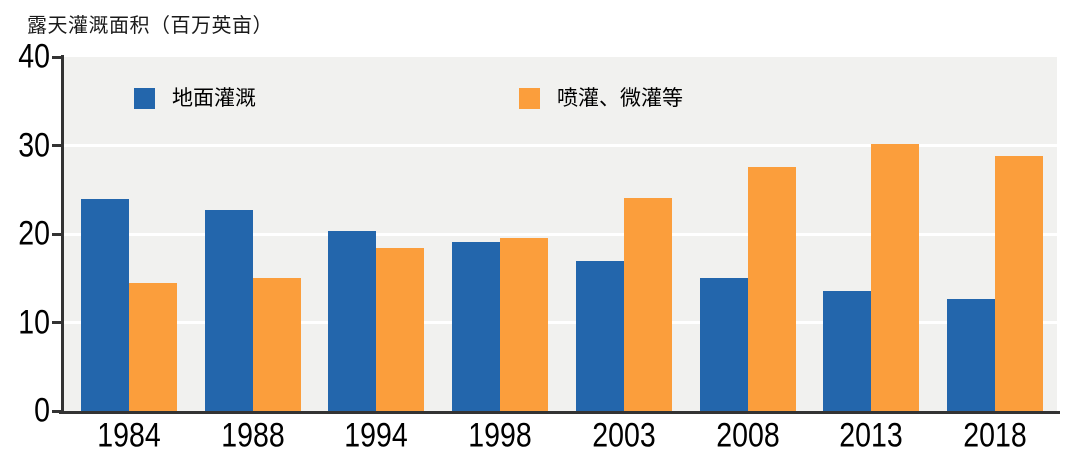  Describe the element at coordinates (871, 433) in the screenshot. I see `x-tick-label-2013: 2013` at that location.